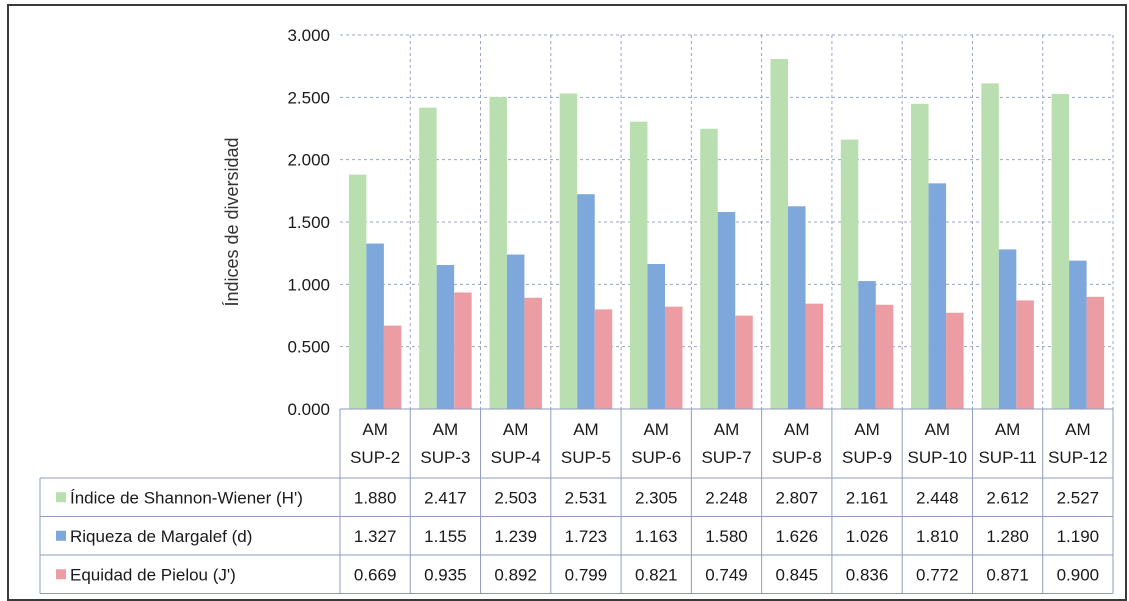 Image resolution: width=1129 pixels, height=601 pixels. What do you see at coordinates (656, 497) in the screenshot?
I see `data-label: 2.305` at bounding box center [656, 497].